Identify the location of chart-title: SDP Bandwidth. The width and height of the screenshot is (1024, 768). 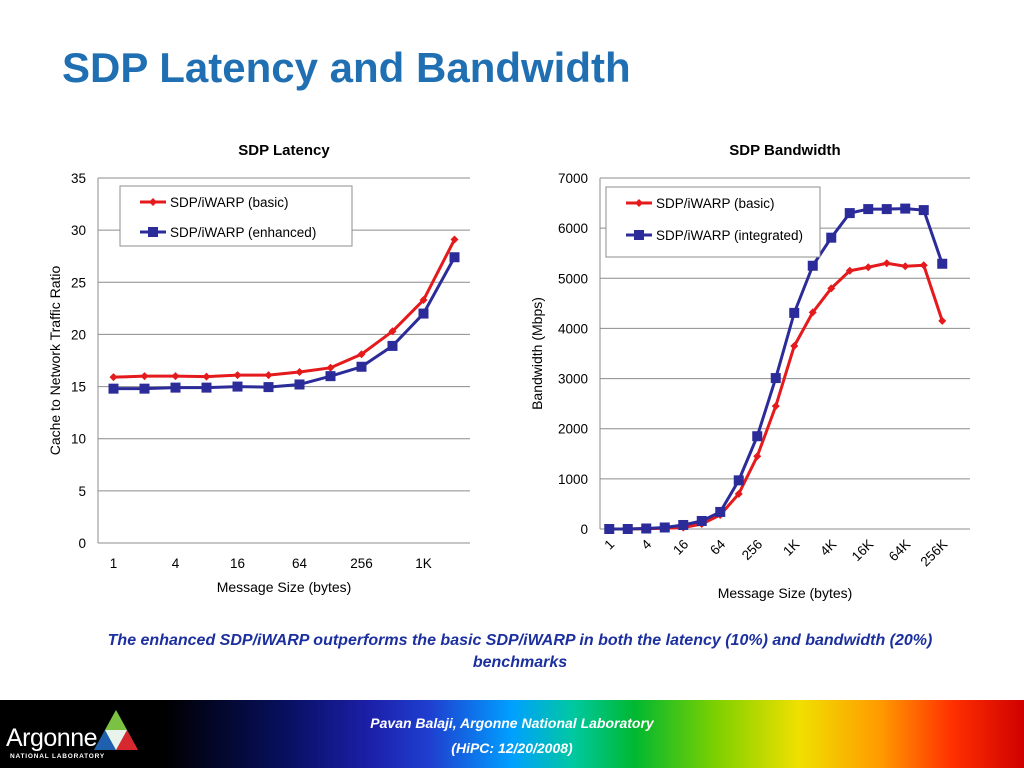
(784, 150).